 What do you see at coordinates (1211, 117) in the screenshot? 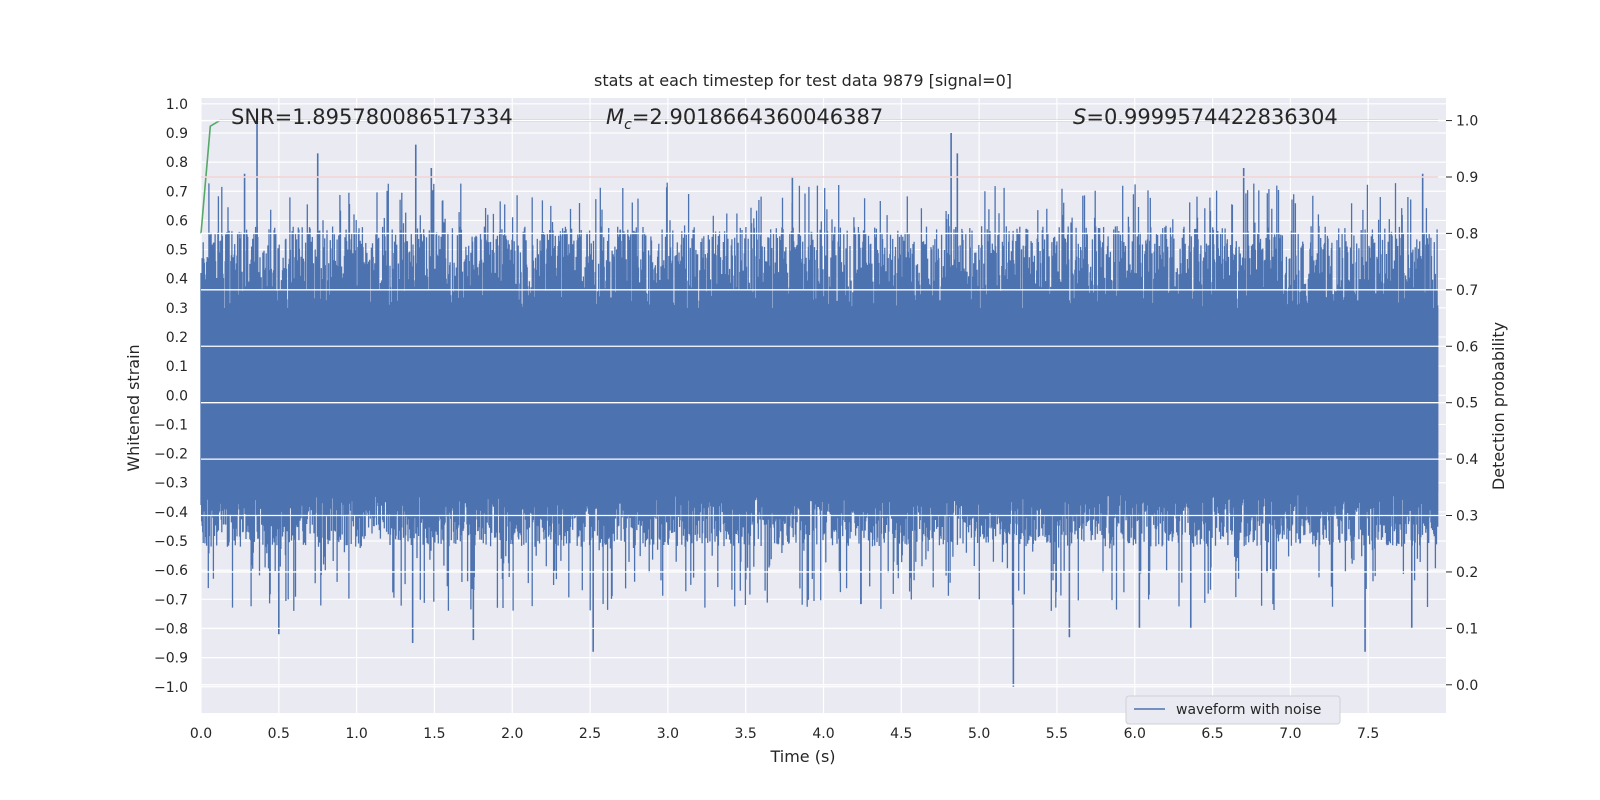
I see `score-value: =0.9999574422836304` at bounding box center [1211, 117].